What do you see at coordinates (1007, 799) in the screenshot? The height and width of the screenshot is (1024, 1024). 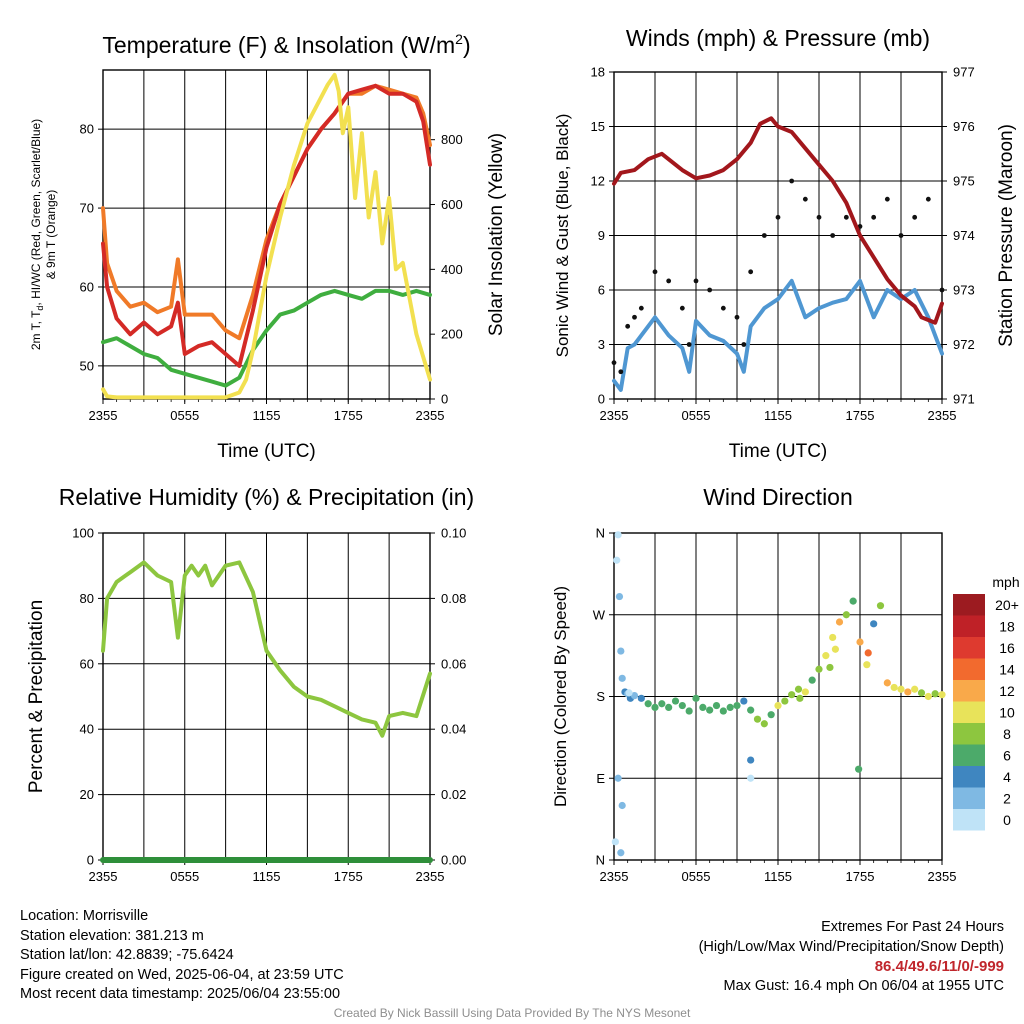 I see `legend-label: 2` at bounding box center [1007, 799].